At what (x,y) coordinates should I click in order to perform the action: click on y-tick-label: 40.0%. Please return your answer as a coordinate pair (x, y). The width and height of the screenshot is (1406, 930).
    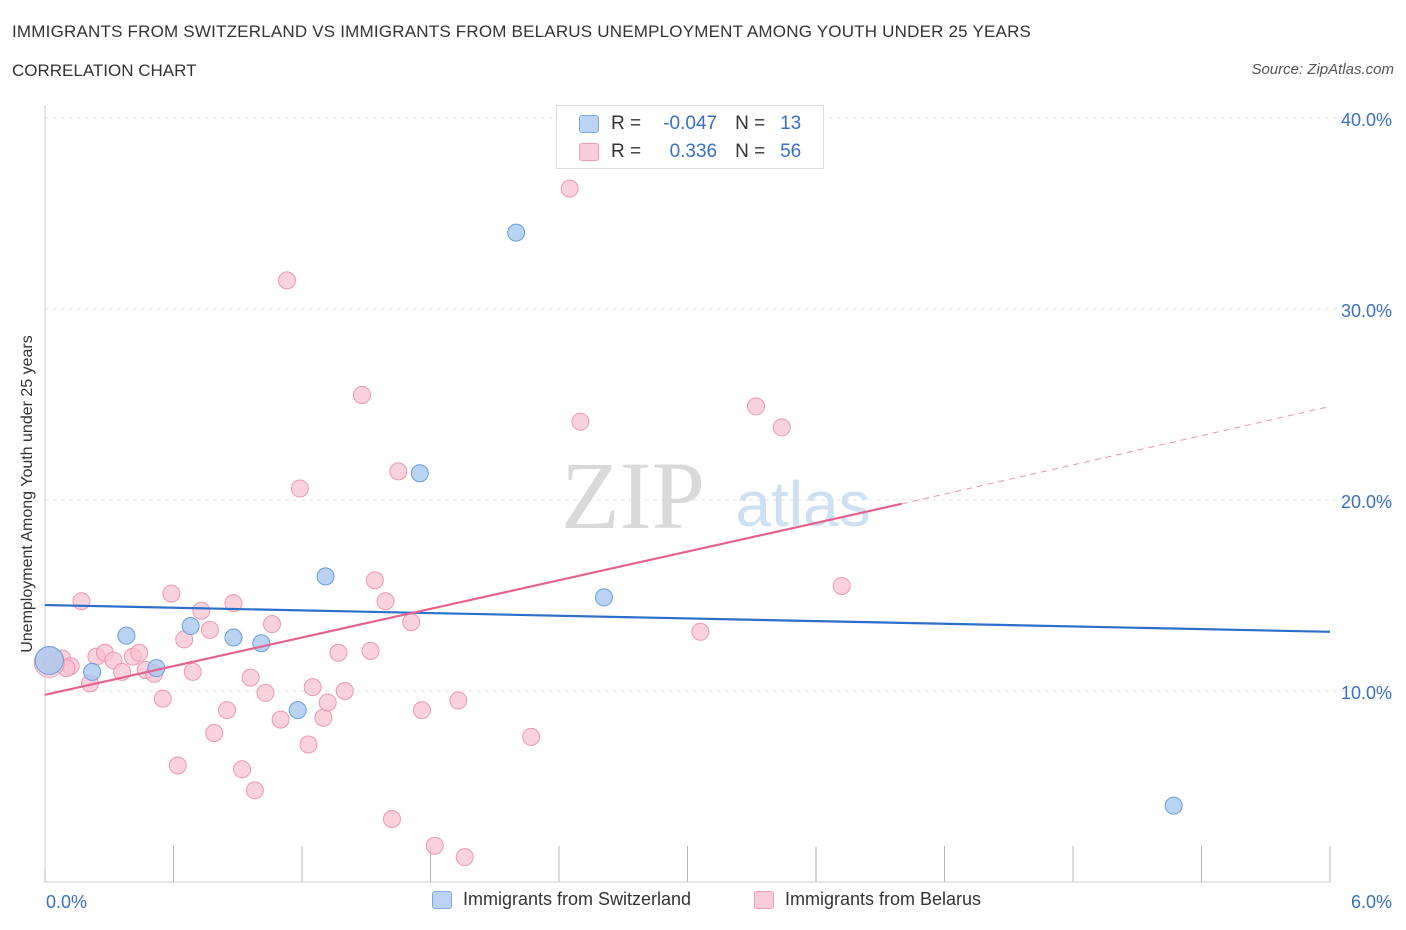
    Looking at the image, I should click on (1366, 120).